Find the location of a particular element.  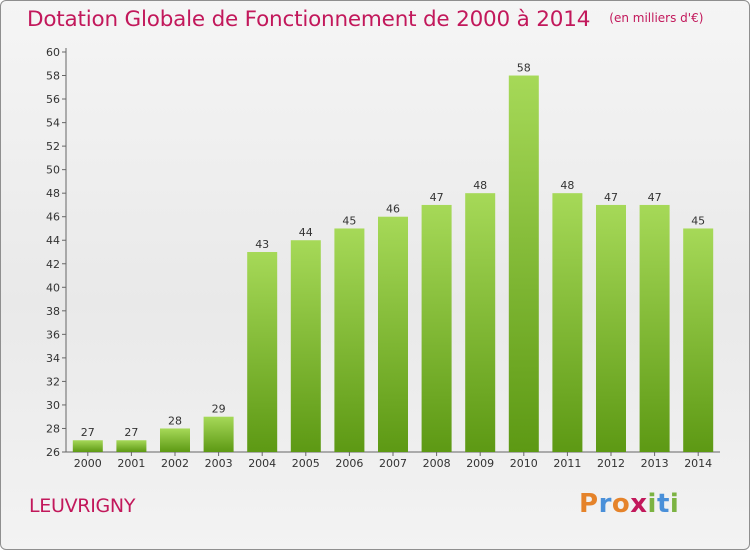

proxiti-logo: Proxiti is located at coordinates (629, 504).